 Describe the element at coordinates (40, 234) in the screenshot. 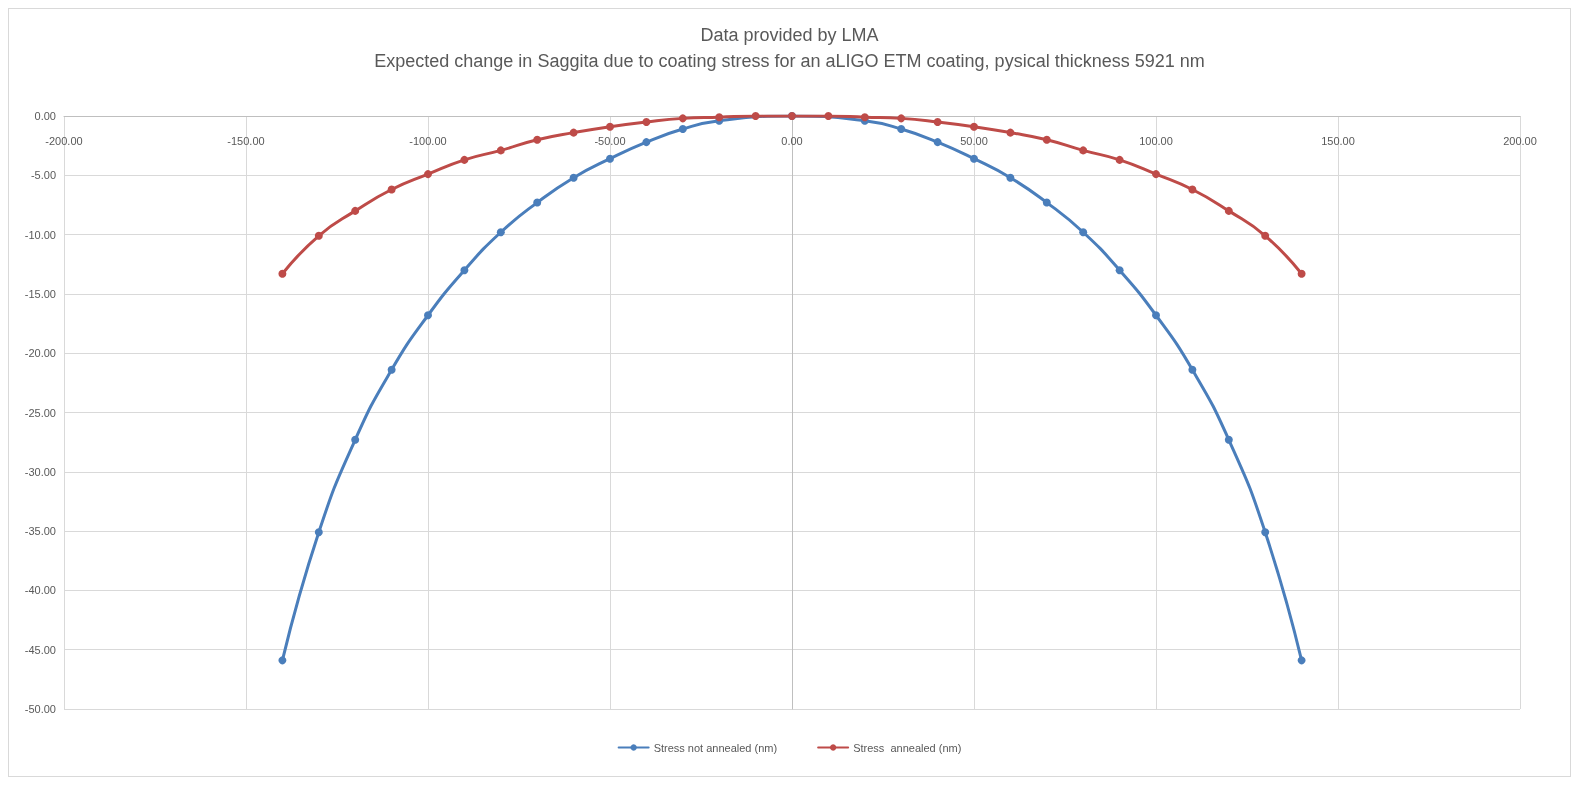

I see `y-tick-label: -10.00` at that location.